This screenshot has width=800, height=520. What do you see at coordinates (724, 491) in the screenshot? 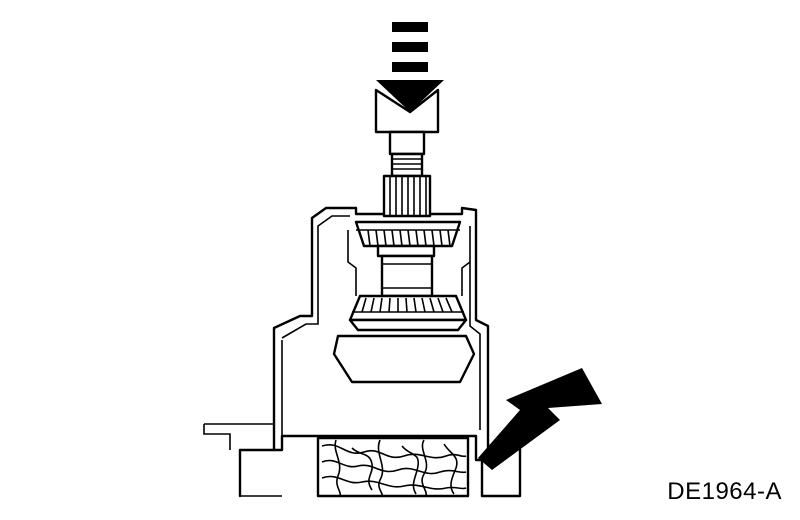
I see `figure-id-label: DE1964-A` at bounding box center [724, 491].